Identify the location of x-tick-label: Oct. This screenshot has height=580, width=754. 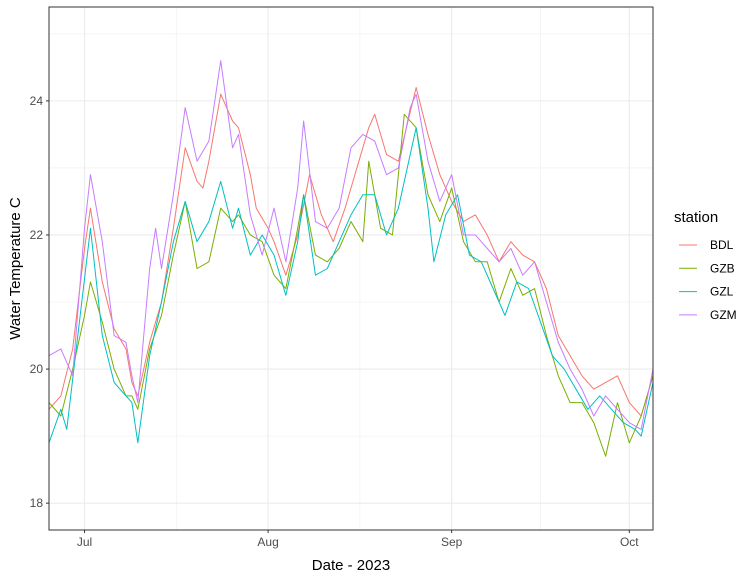
(629, 542).